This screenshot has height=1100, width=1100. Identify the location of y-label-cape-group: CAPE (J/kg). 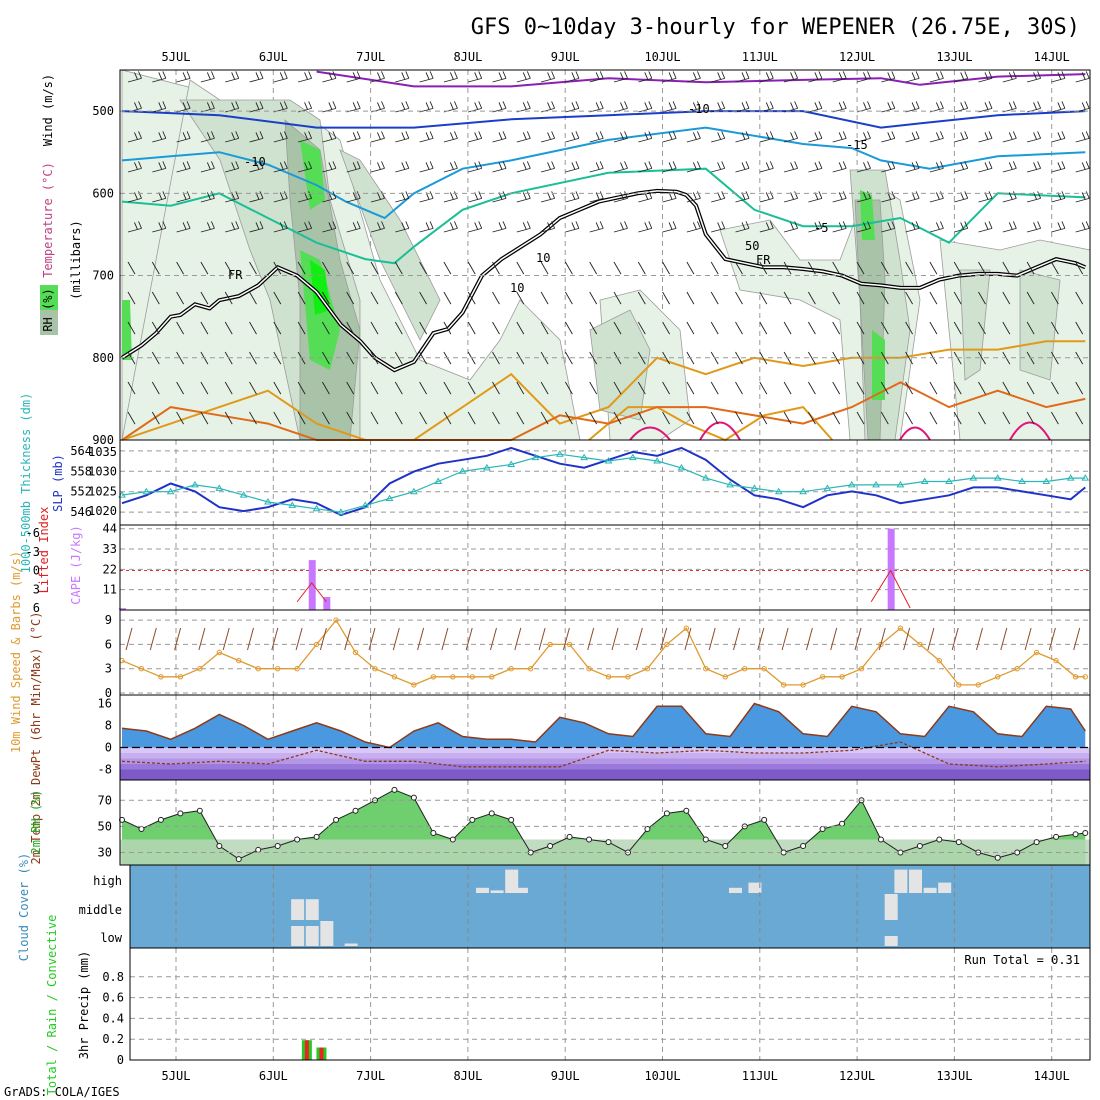
(76, 564).